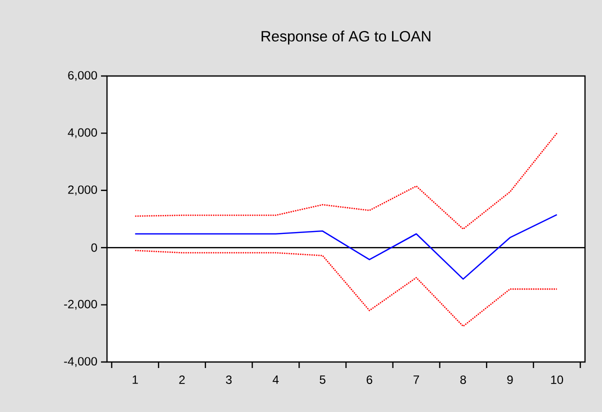 This screenshot has width=602, height=412. Describe the element at coordinates (510, 380) in the screenshot. I see `x-tick-label: 9` at that location.